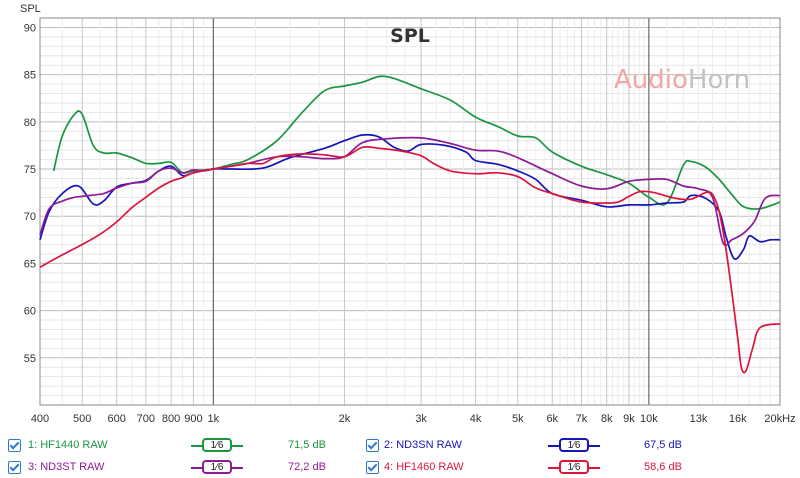  Describe the element at coordinates (738, 419) in the screenshot. I see `x-tick-label: 16k` at that location.